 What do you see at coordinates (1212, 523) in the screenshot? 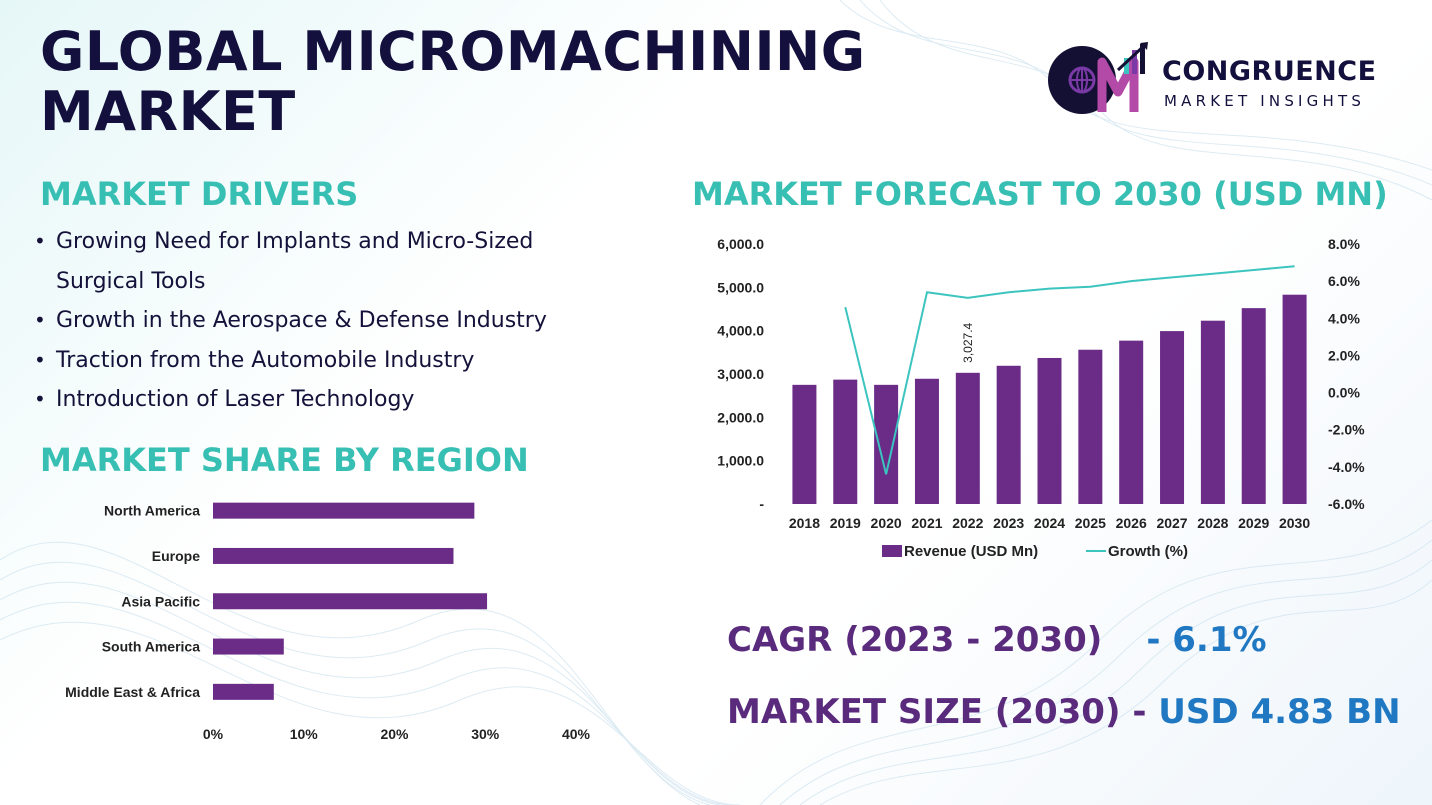
I see `forecast-x-tick-label: 2028` at bounding box center [1212, 523].